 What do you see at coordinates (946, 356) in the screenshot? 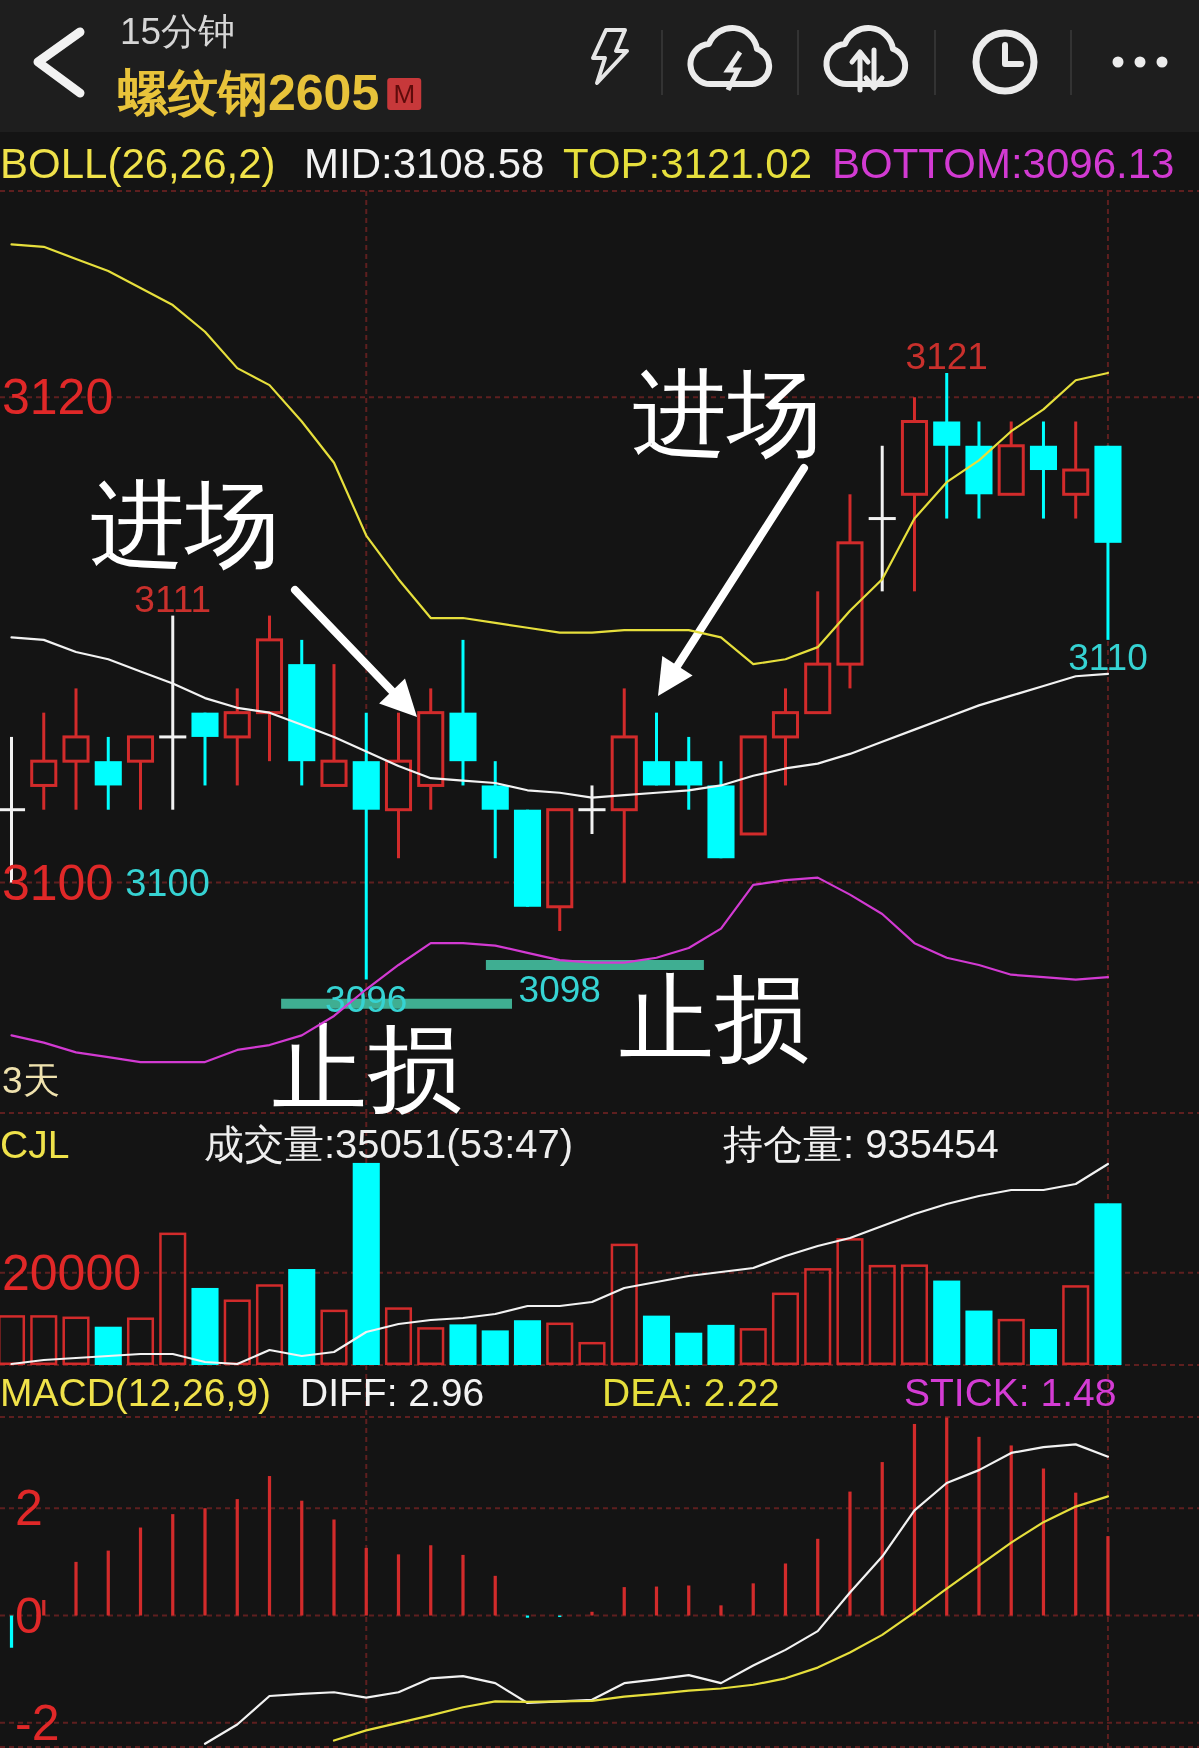
I see `annotation: 3121` at bounding box center [946, 356].